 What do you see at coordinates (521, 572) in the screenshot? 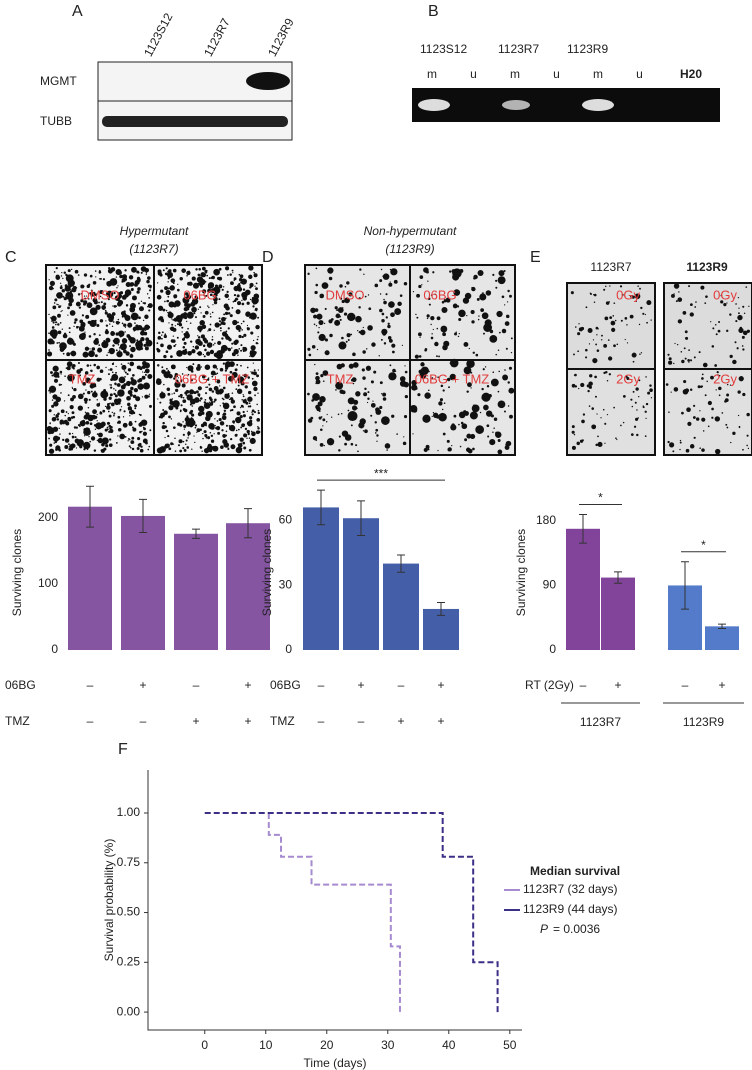
I see `y-axis-label: Surviving clones` at bounding box center [521, 572].